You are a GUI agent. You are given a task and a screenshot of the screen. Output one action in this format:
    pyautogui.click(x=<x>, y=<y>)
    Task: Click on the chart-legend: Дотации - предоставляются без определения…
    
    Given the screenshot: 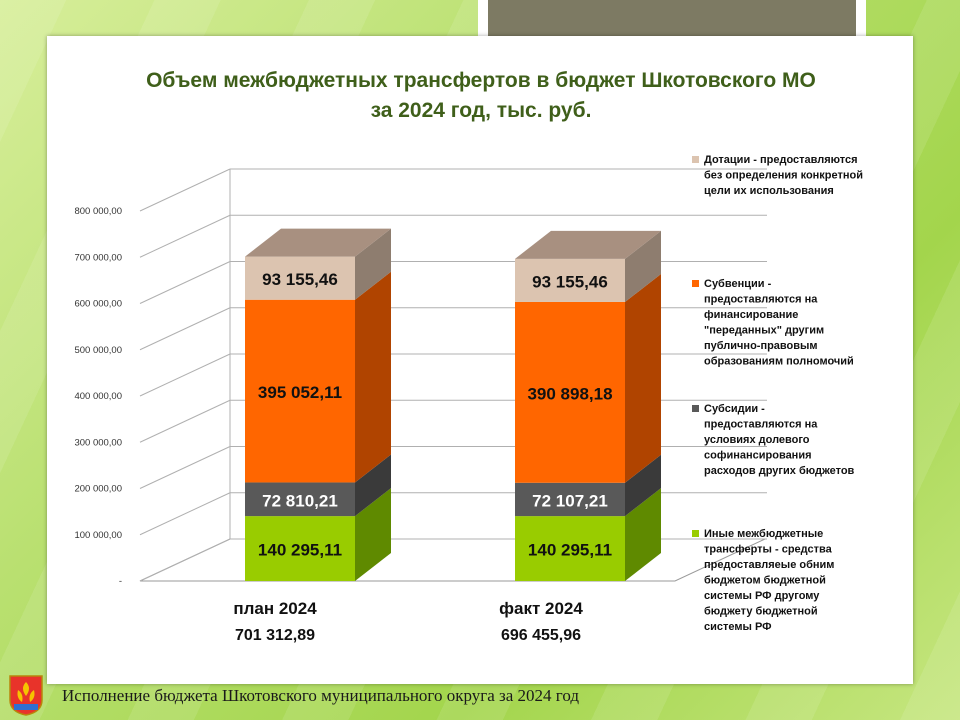 What is the action you would take?
    pyautogui.click(x=777, y=393)
    